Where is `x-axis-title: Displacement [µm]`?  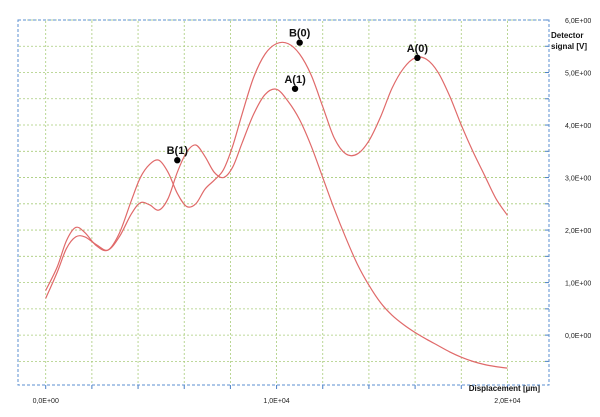 x-axis-title: Displacement [µm] is located at coordinates (505, 388).